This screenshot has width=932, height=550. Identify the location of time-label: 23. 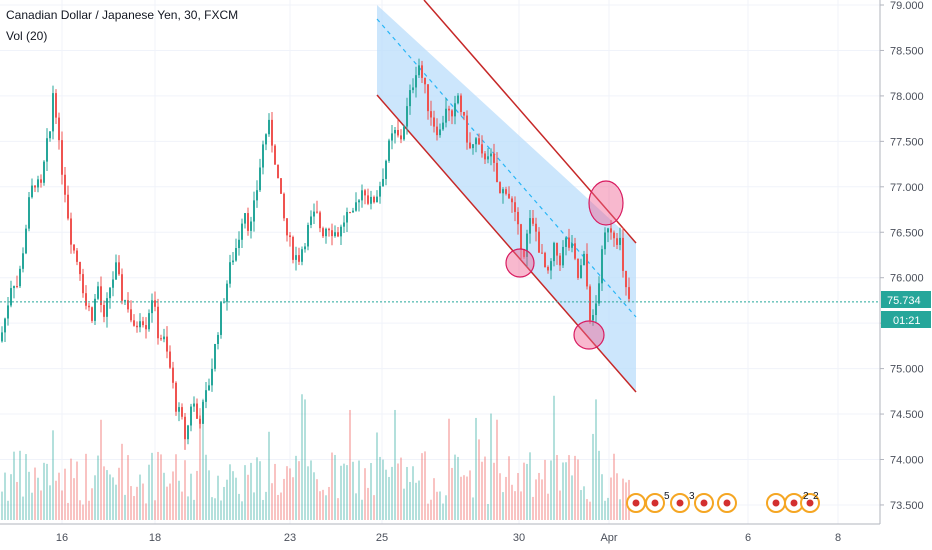
(290, 538).